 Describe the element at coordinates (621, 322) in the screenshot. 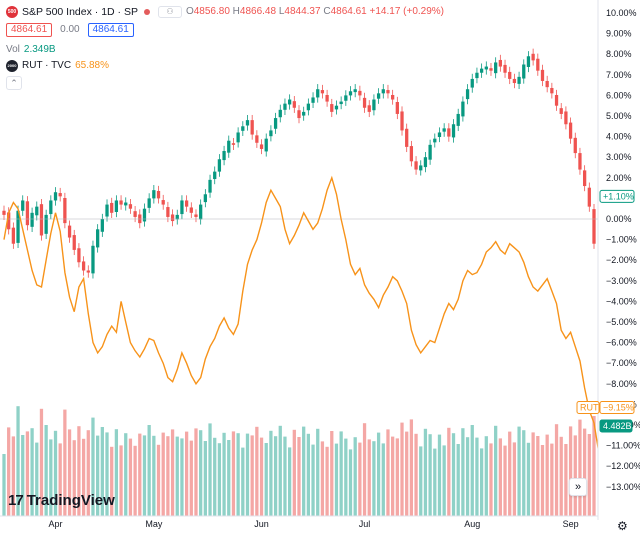

I see `y-tick-label: −5.00%` at that location.